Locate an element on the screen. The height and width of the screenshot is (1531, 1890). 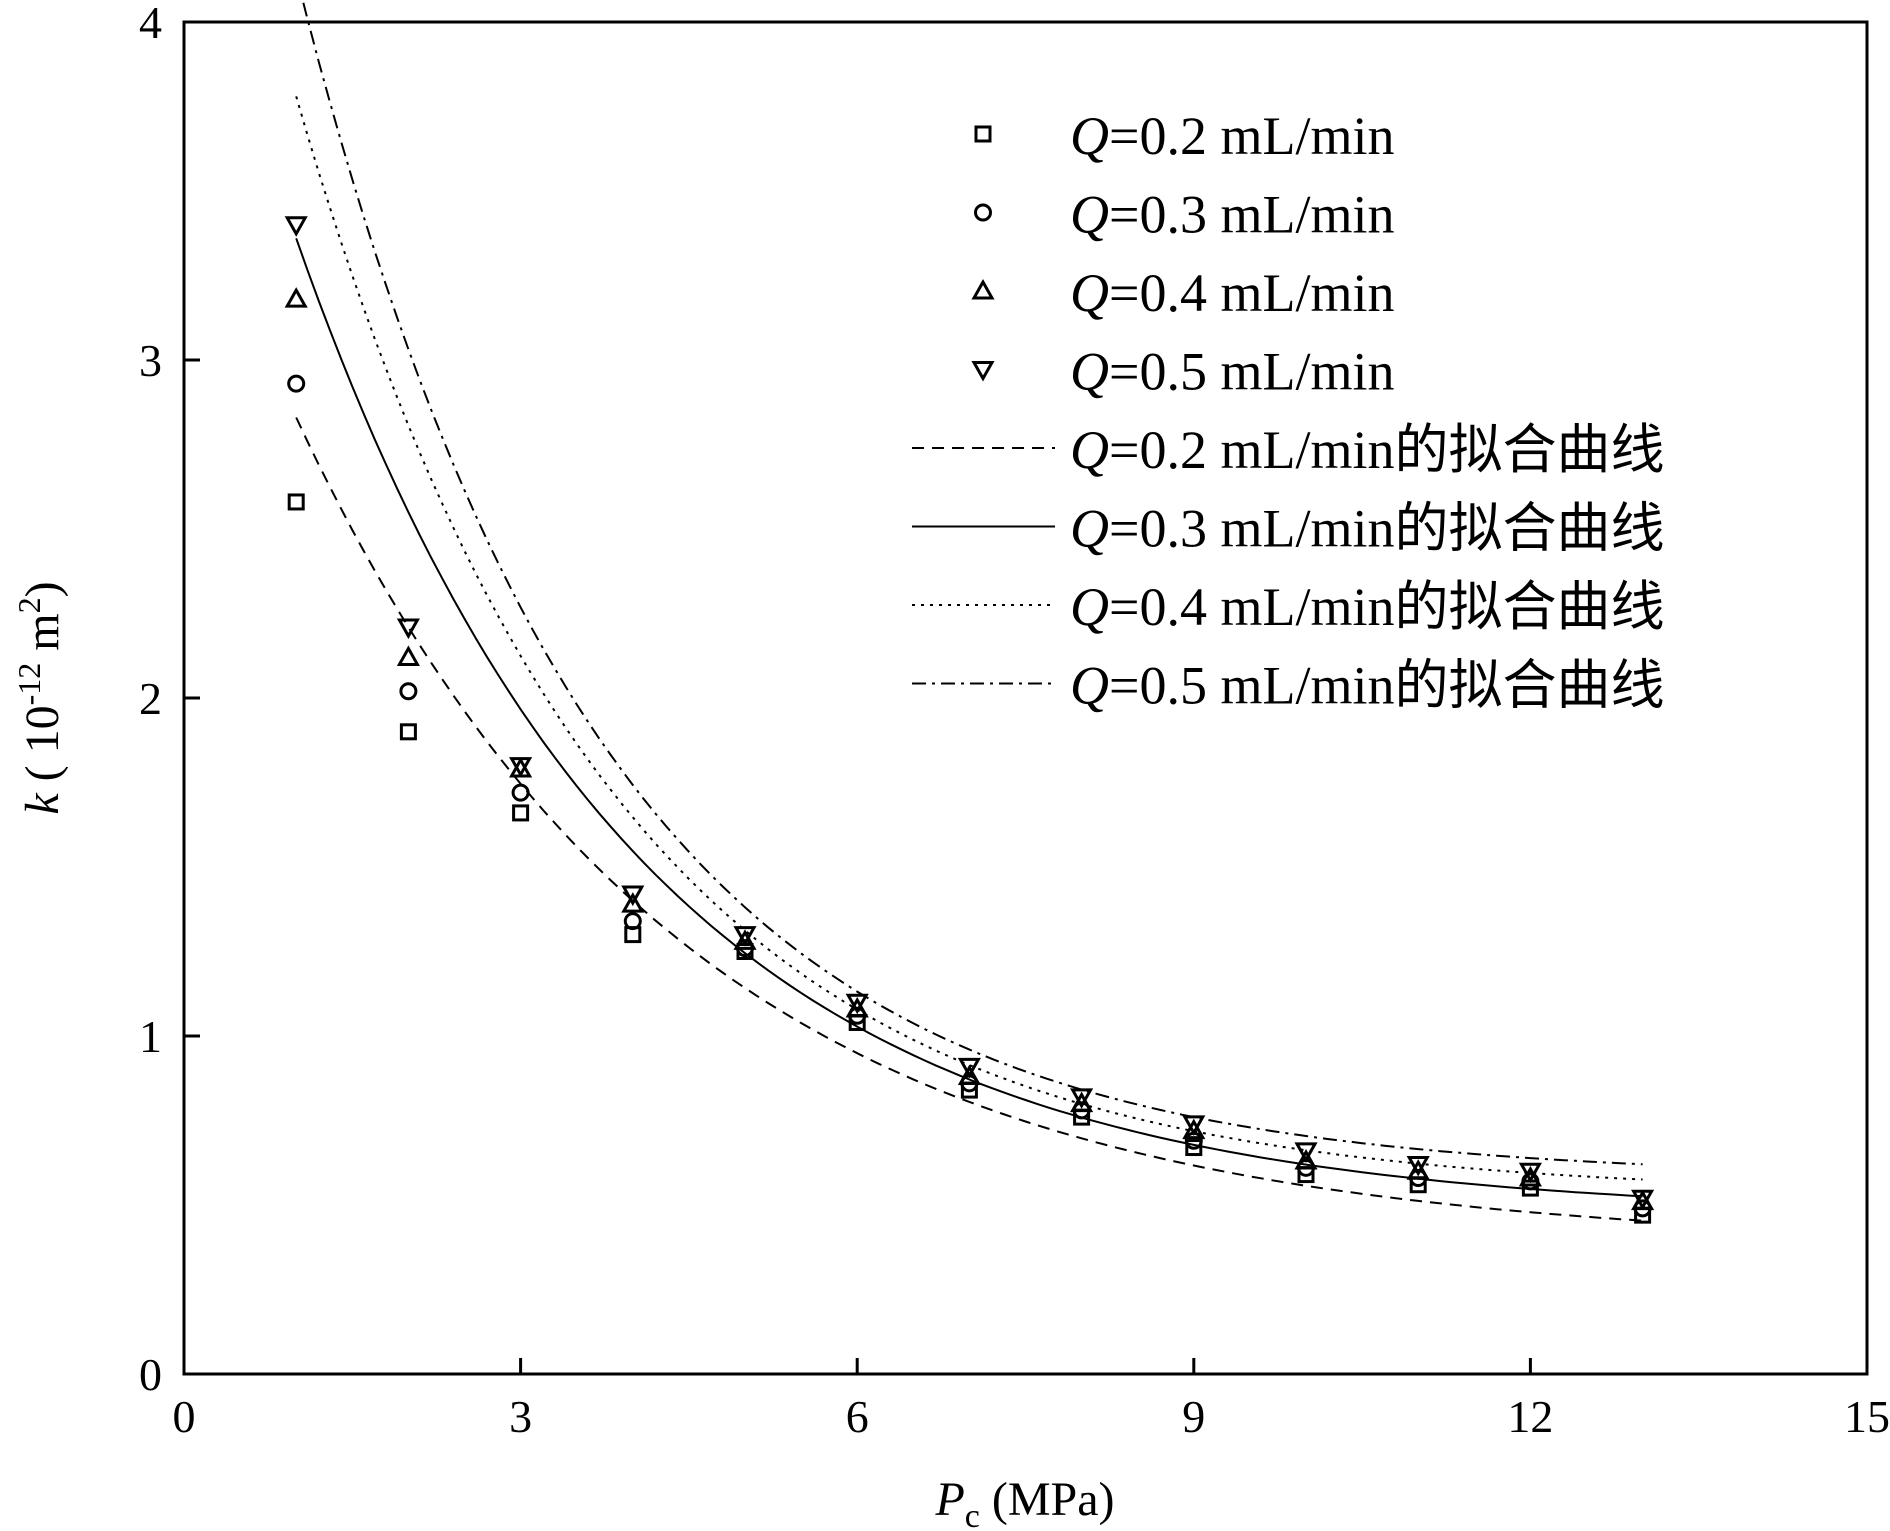
legend-entry-fit-3: Q=0.4 mL/min的拟合曲线 is located at coordinates (1367, 607).